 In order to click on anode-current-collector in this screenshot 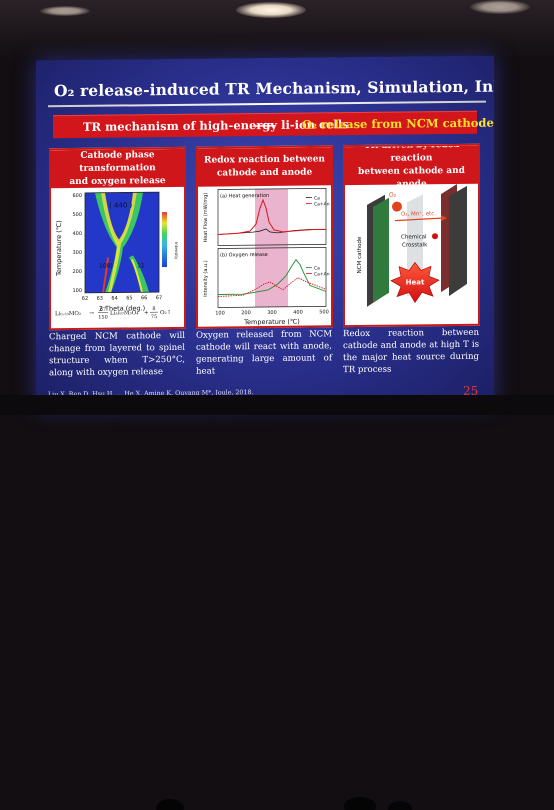, I will do `click(458, 241)`.